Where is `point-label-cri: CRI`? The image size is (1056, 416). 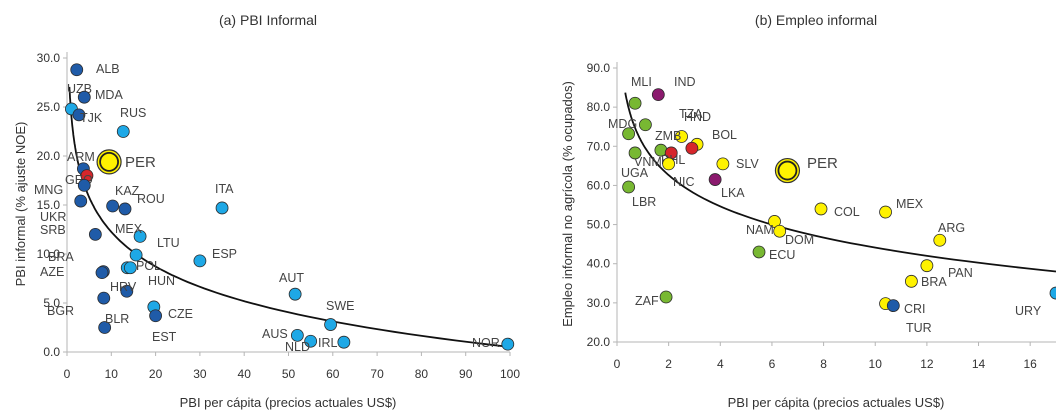 point-label-cri: CRI is located at coordinates (915, 309).